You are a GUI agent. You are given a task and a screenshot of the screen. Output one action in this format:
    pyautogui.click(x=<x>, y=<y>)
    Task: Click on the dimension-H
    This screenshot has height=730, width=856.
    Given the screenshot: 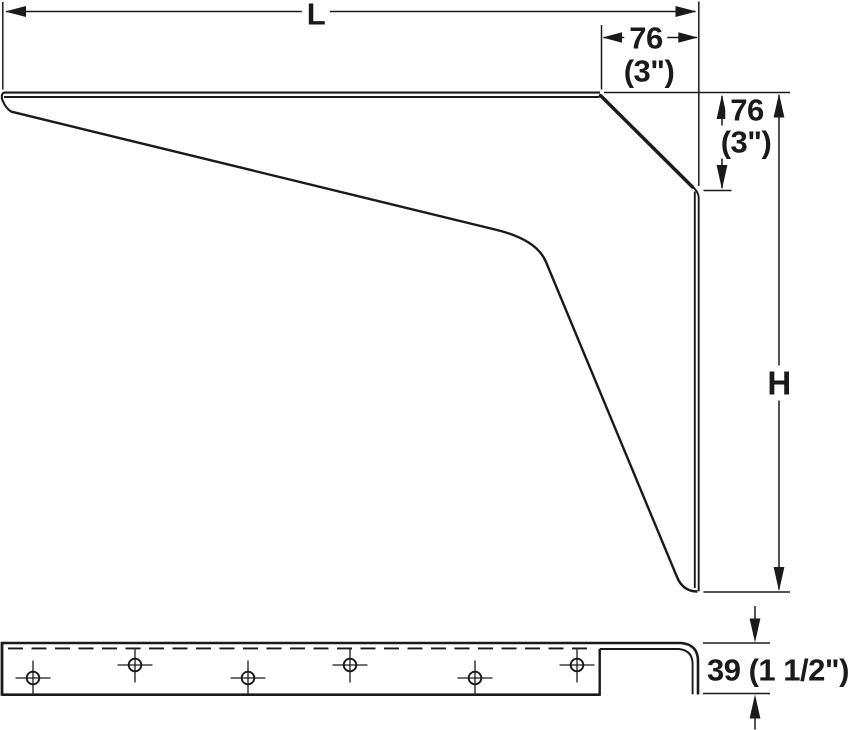 What is the action you would take?
    pyautogui.click(x=746, y=343)
    